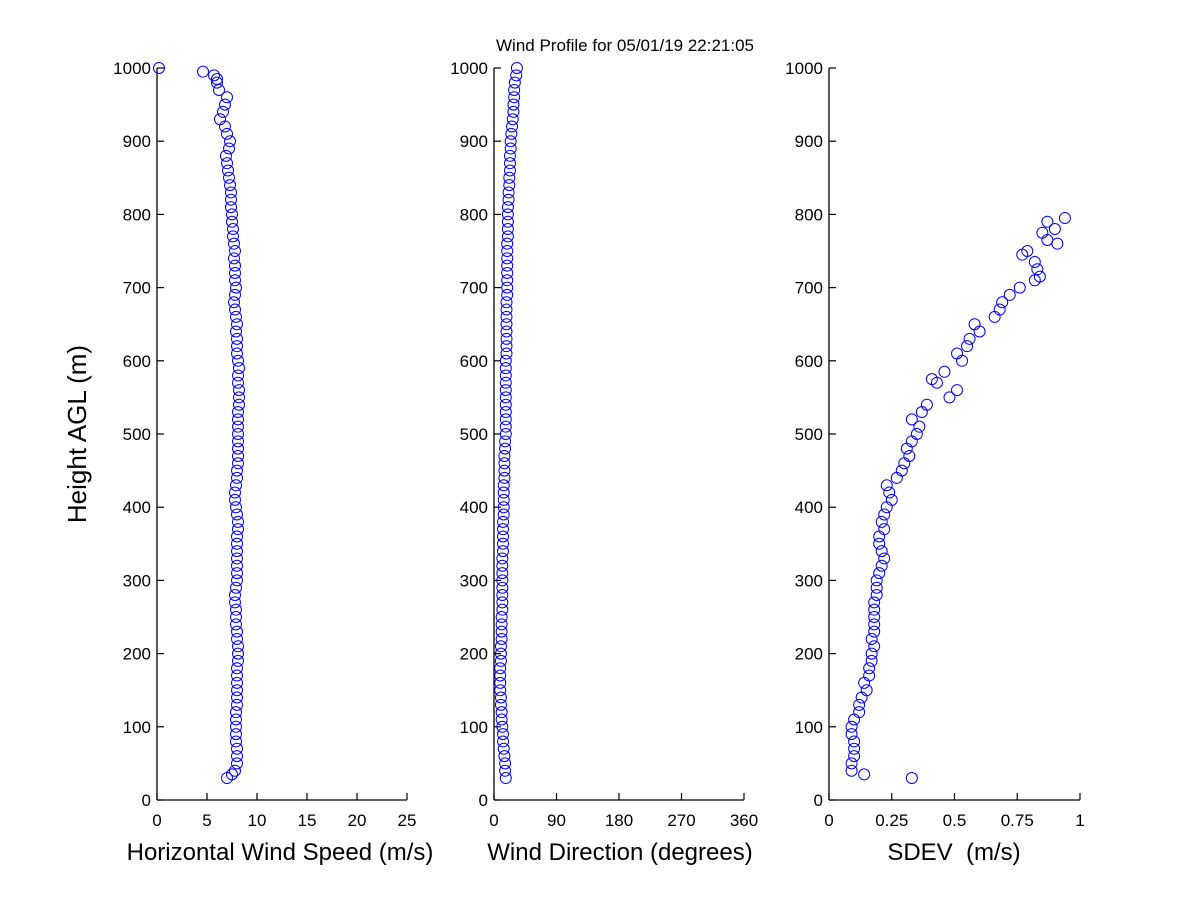  I want to click on x-tick-label: 0.75, so click(1017, 820).